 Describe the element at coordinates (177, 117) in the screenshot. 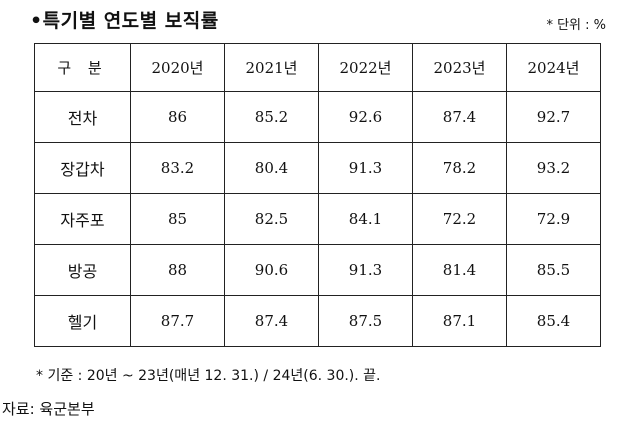

I see `table-cell: 86` at that location.